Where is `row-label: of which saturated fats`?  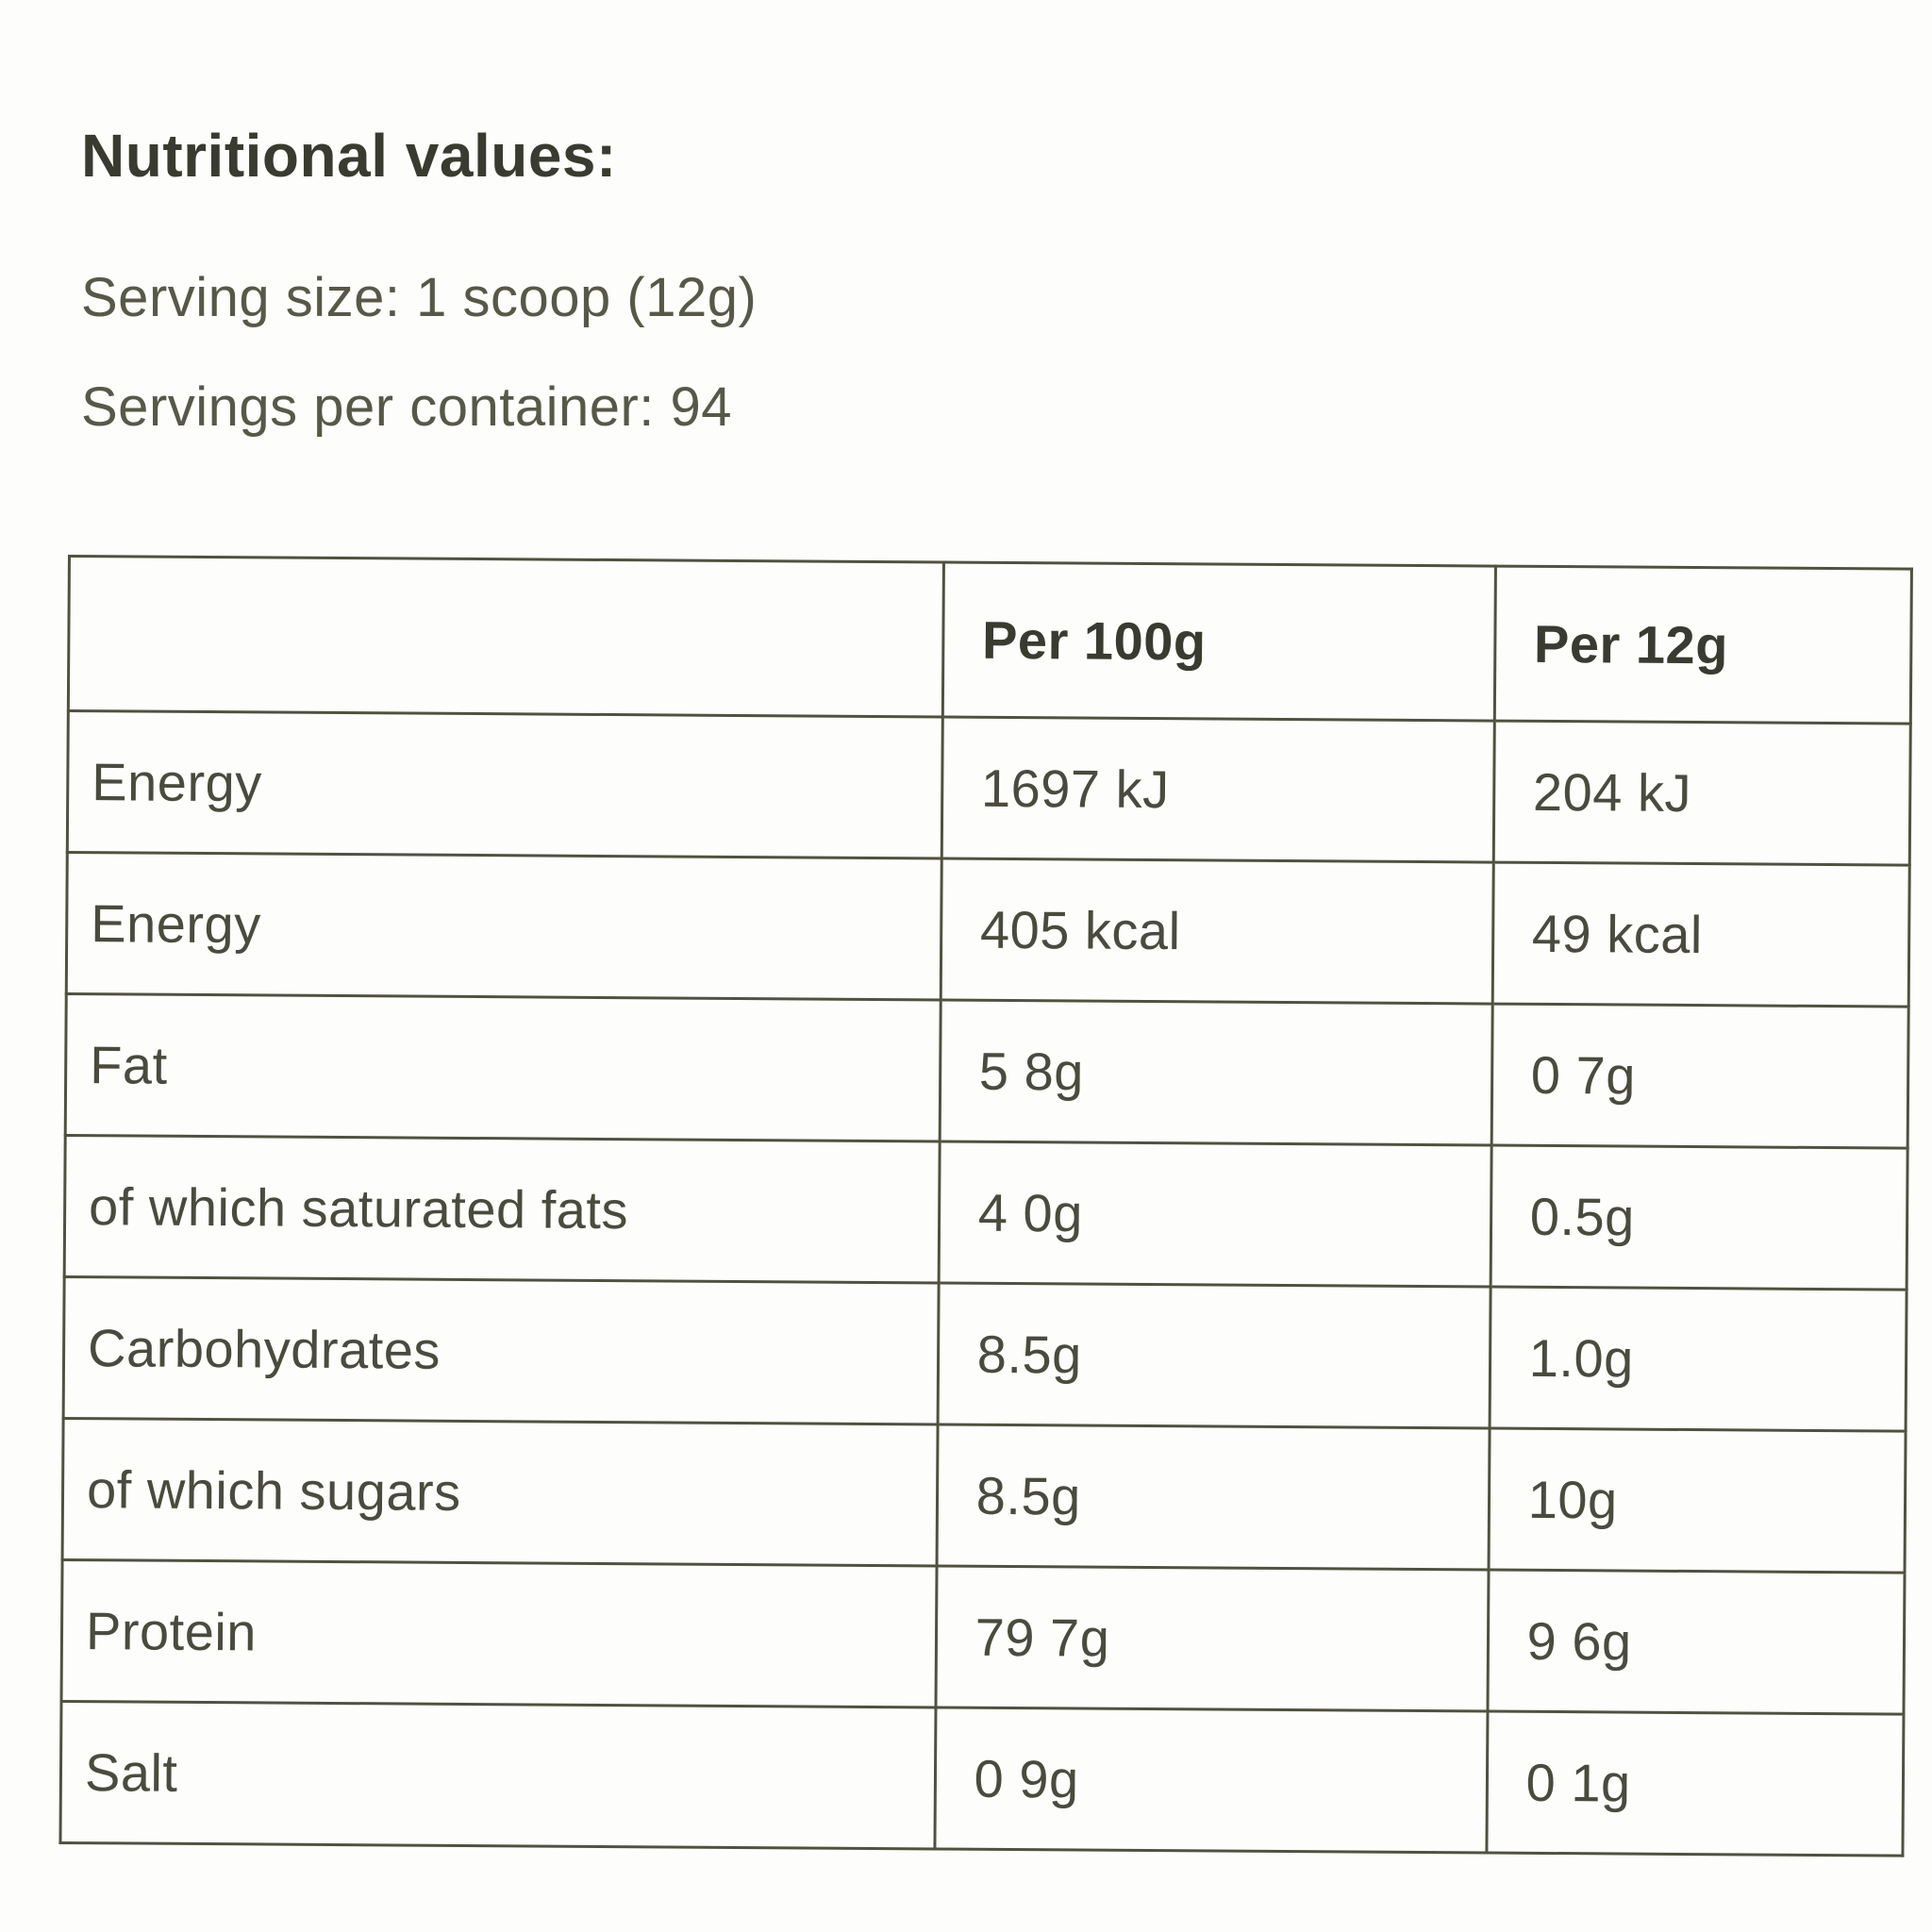 row-label: of which saturated fats is located at coordinates (502, 1209).